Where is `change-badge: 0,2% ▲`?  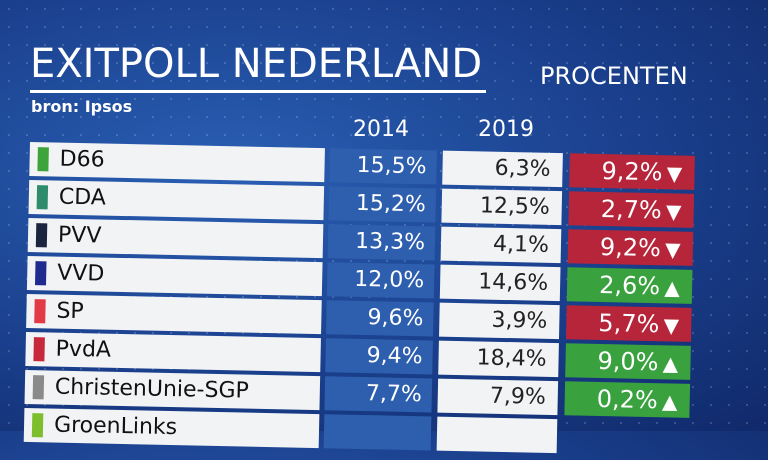 change-badge: 0,2% ▲ is located at coordinates (627, 399).